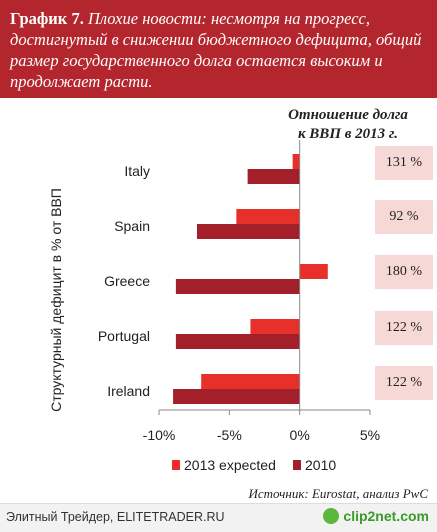  What do you see at coordinates (297, 465) in the screenshot?
I see `legend-swatch-2010` at bounding box center [297, 465].